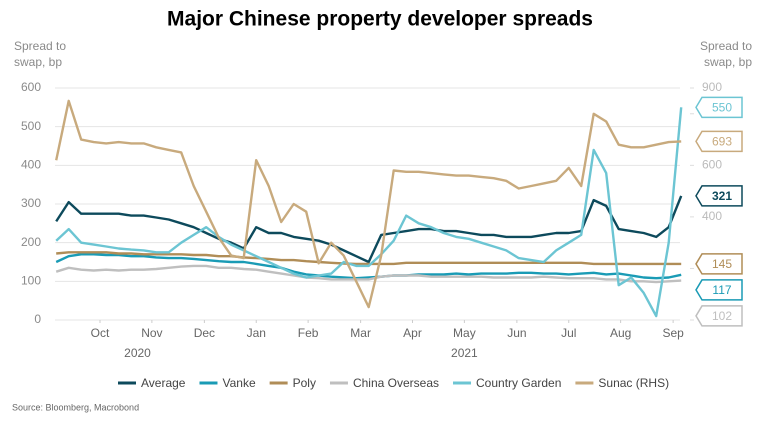  What do you see at coordinates (31, 87) in the screenshot?
I see `y-tick-label: 600` at bounding box center [31, 87].